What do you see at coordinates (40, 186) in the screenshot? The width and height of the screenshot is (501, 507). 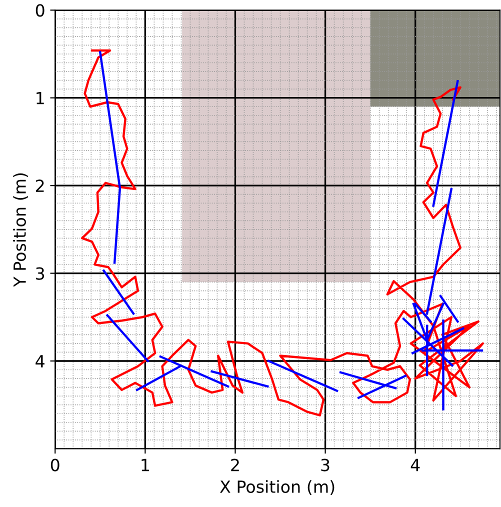 I see `y-tick-label: 2` at bounding box center [40, 186].